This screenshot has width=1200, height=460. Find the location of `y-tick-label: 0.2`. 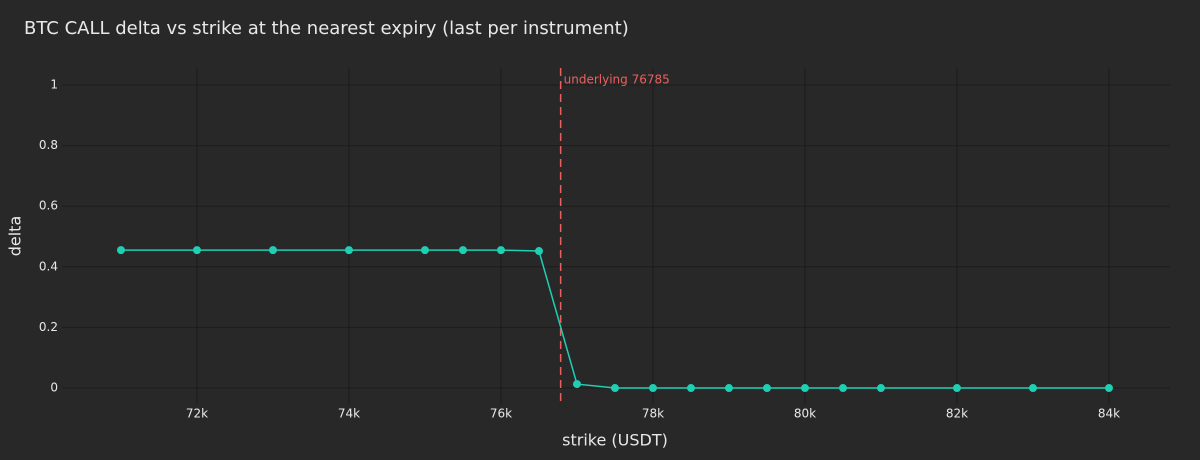

y-tick-label: 0.2 is located at coordinates (48, 327).